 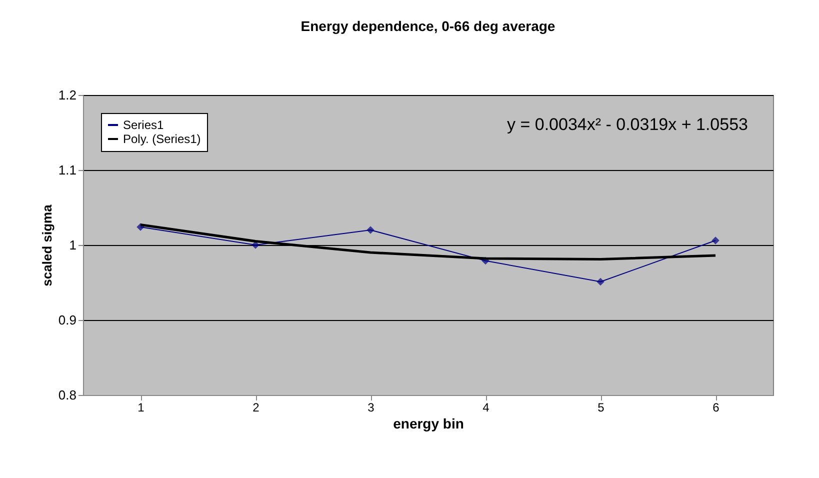 I want to click on x-tick-label: 1, so click(x=141, y=407).